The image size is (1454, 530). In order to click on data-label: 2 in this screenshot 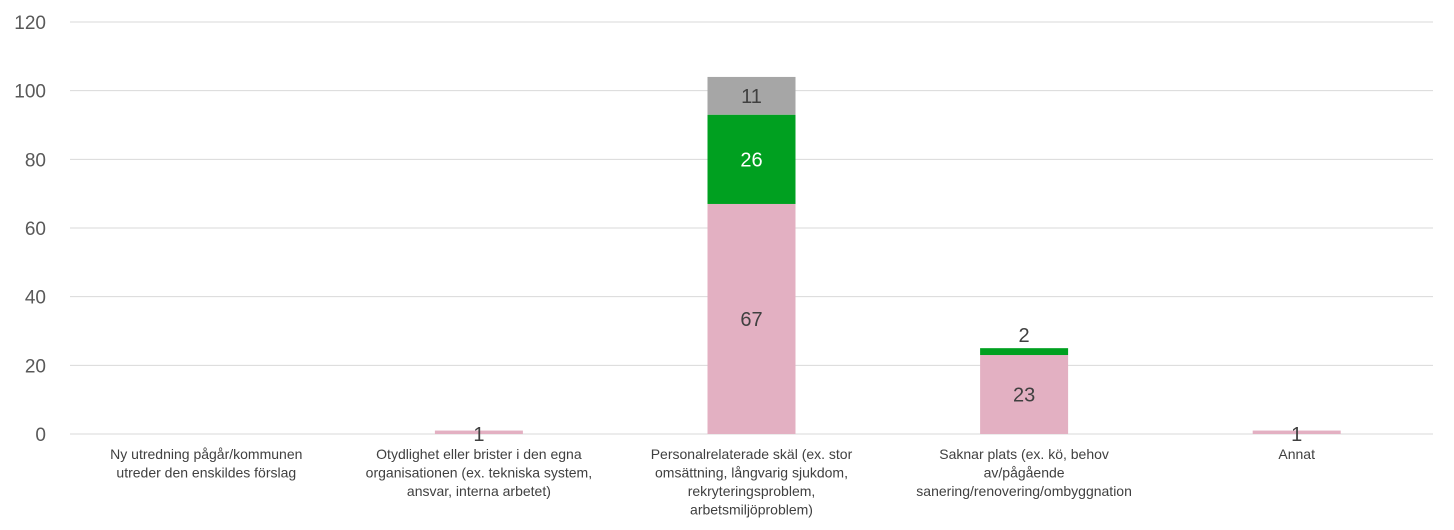, I will do `click(1024, 336)`.